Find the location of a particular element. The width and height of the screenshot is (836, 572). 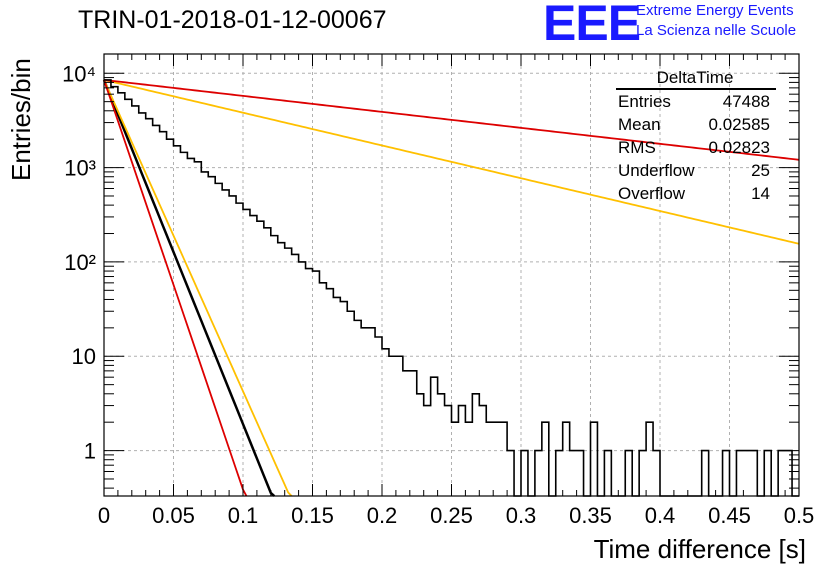

stats-key: Overflow is located at coordinates (652, 193).